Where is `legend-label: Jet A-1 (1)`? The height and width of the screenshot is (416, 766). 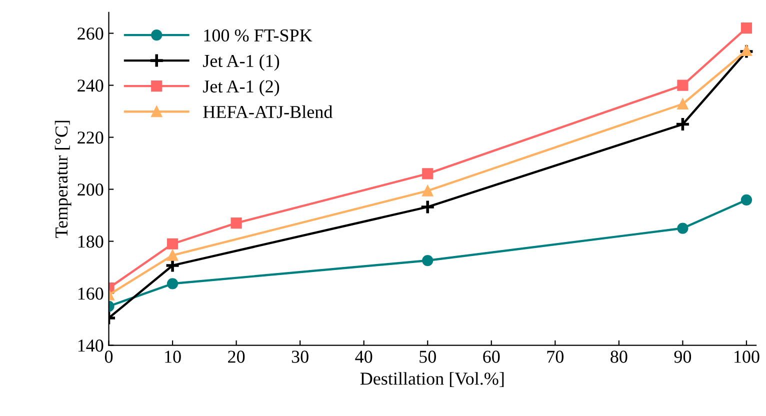
legend-label: Jet A-1 (1) is located at coordinates (241, 62).